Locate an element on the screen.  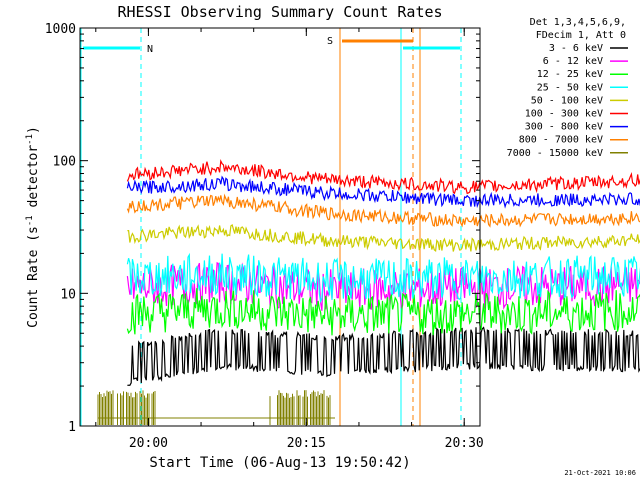
x-tick-label-1: 20:15 is located at coordinates (306, 443).